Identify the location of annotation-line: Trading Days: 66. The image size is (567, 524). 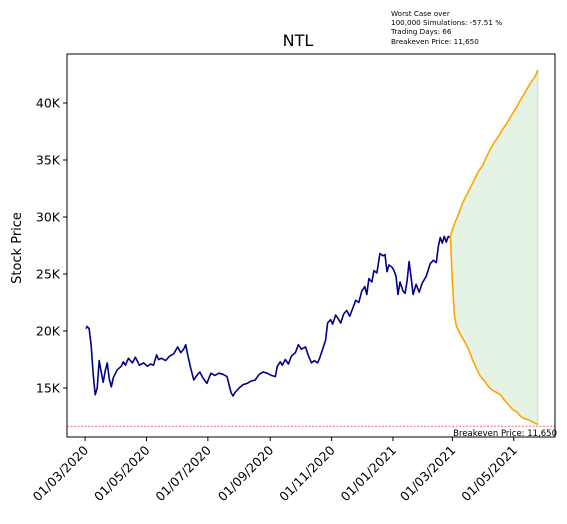
(421, 32).